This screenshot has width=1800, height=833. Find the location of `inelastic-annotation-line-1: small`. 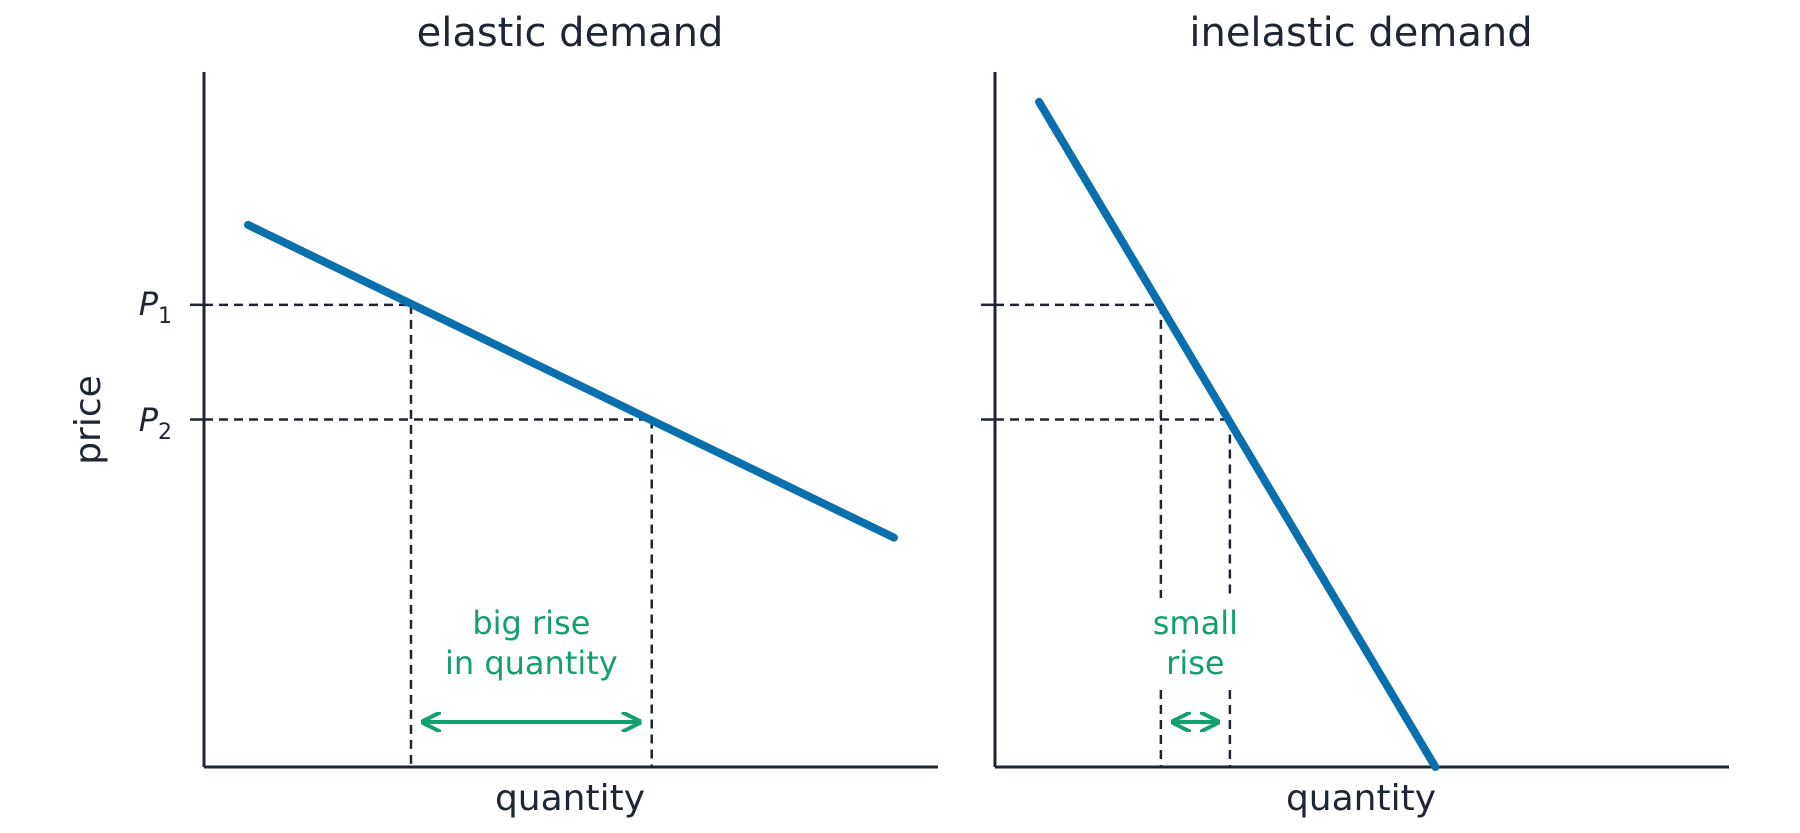

inelastic-annotation-line-1: small is located at coordinates (1195, 623).